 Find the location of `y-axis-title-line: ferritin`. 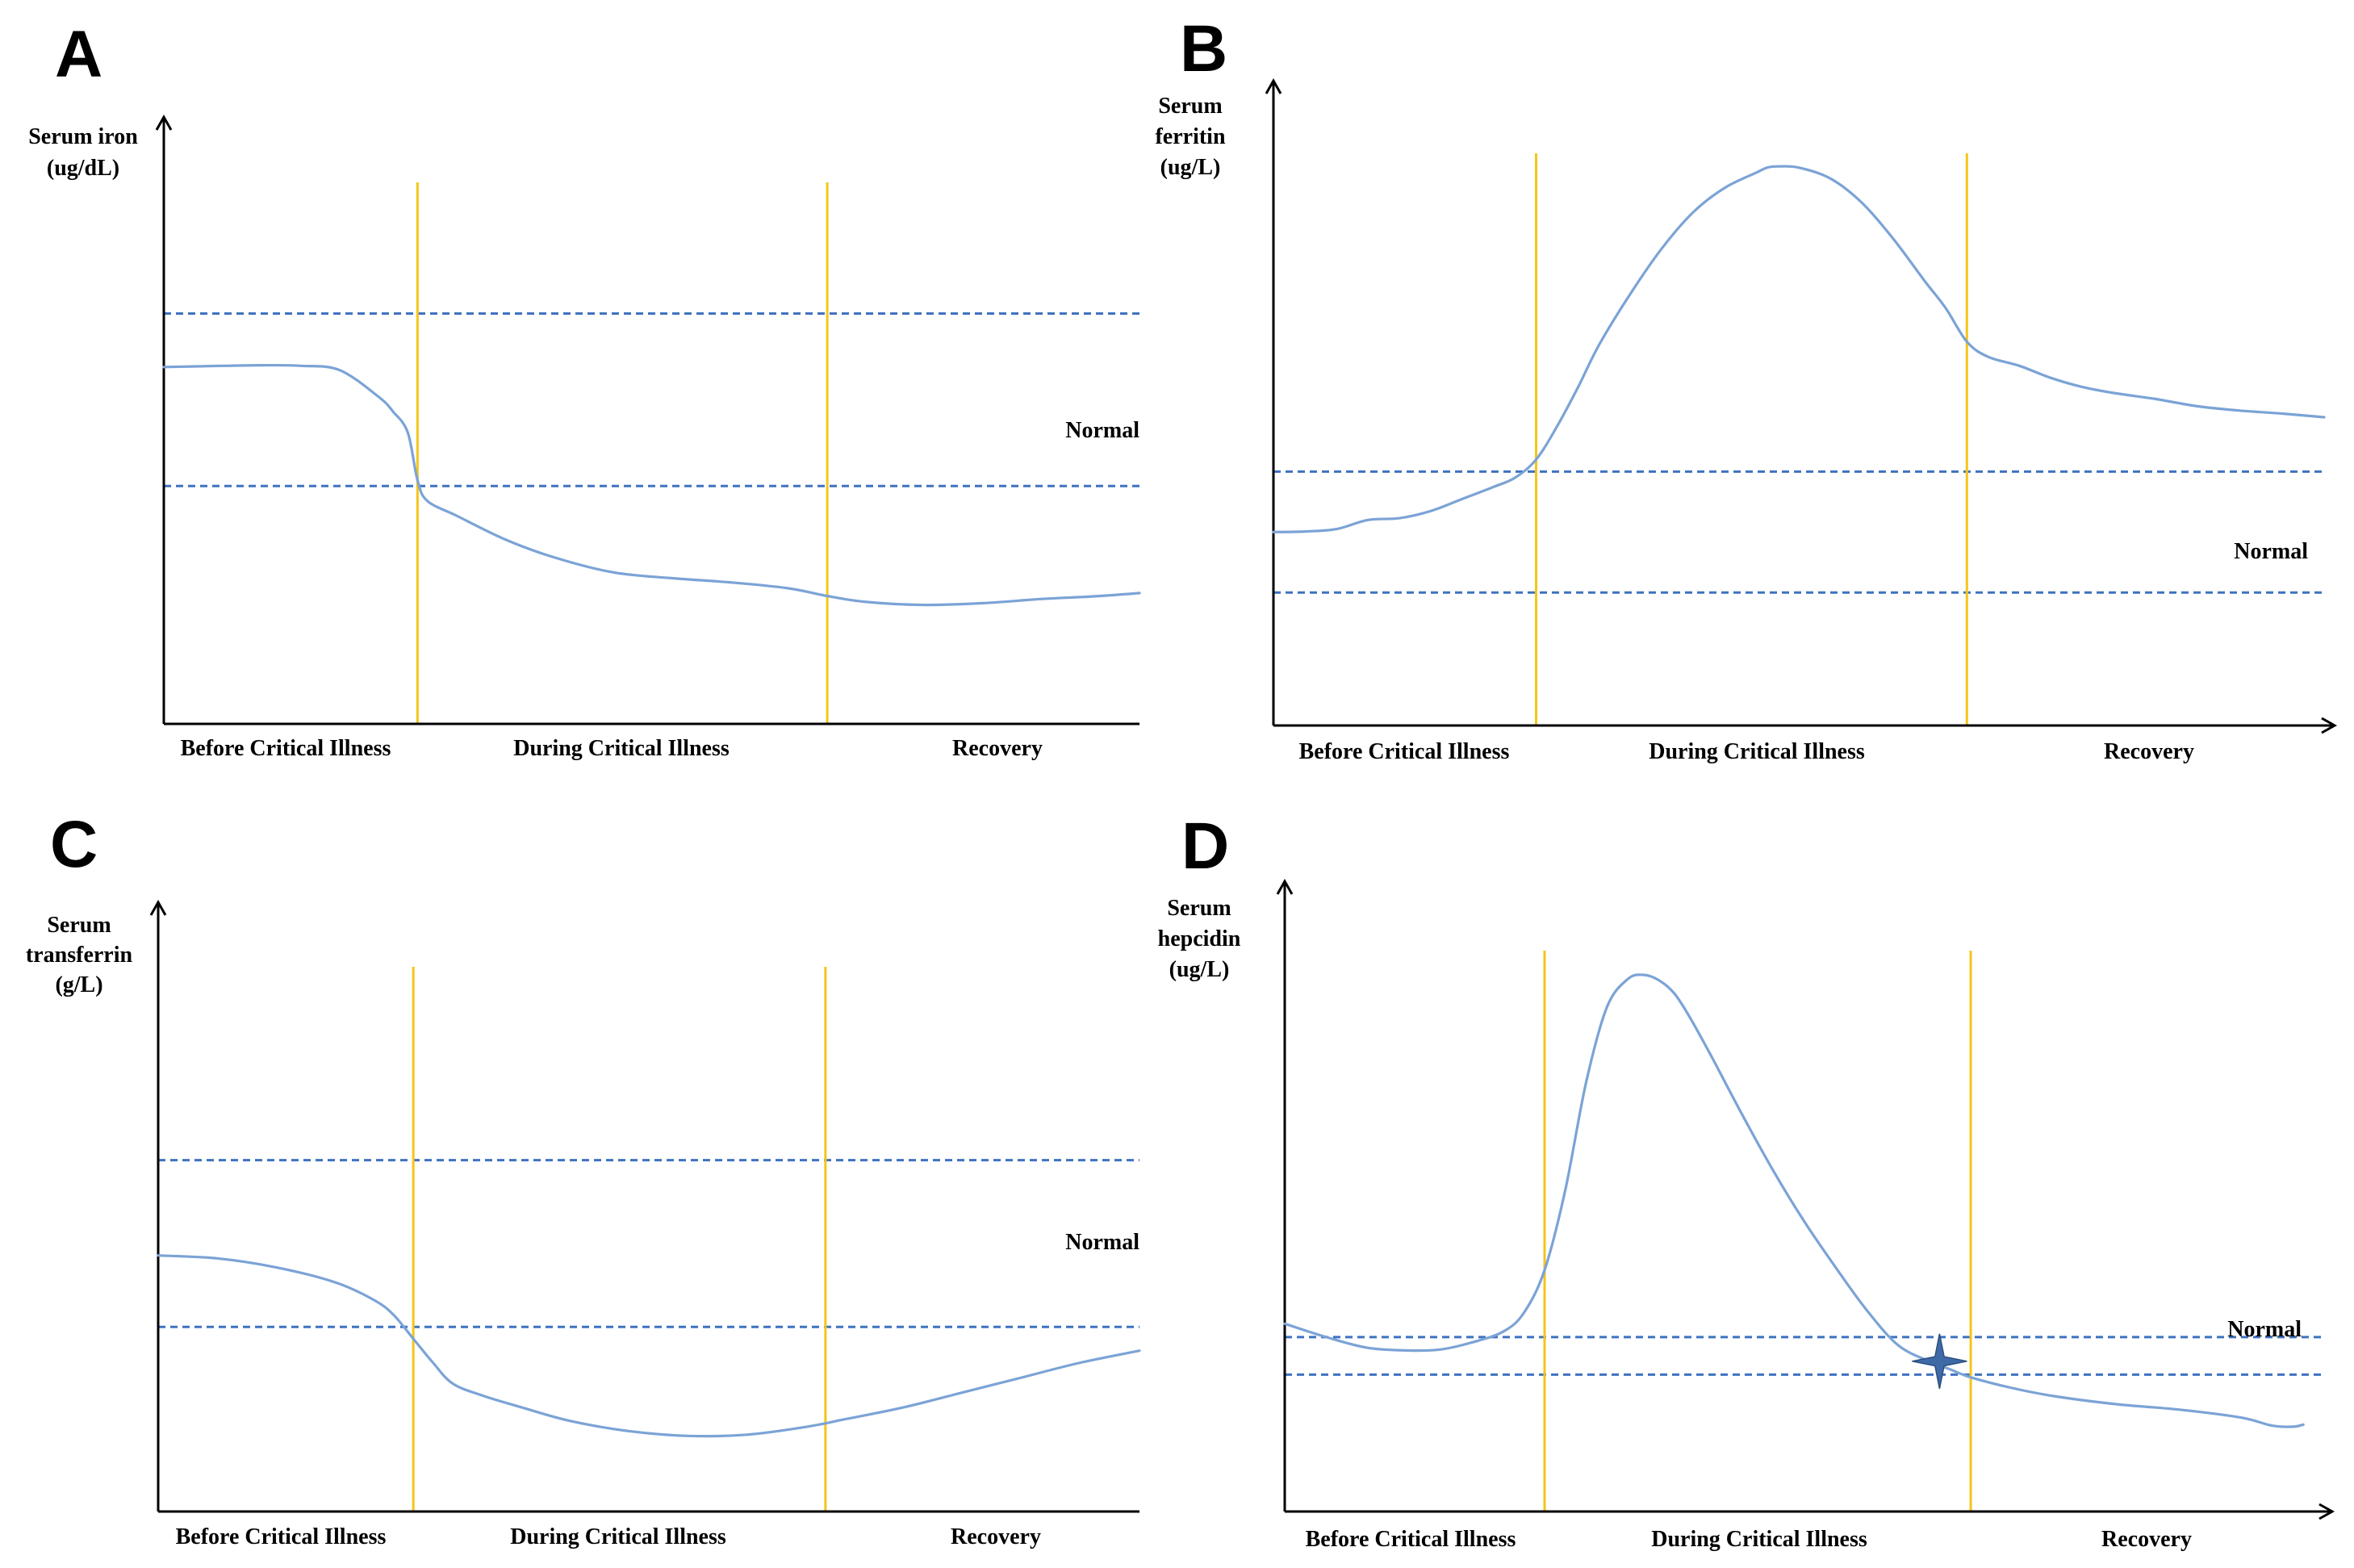

y-axis-title-line: ferritin is located at coordinates (1190, 136).